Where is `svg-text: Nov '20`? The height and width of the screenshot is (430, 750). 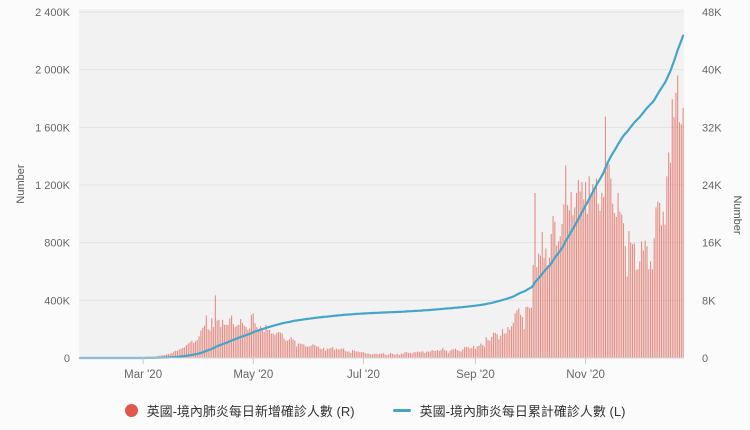 svg-text: Nov '20 is located at coordinates (585, 375).